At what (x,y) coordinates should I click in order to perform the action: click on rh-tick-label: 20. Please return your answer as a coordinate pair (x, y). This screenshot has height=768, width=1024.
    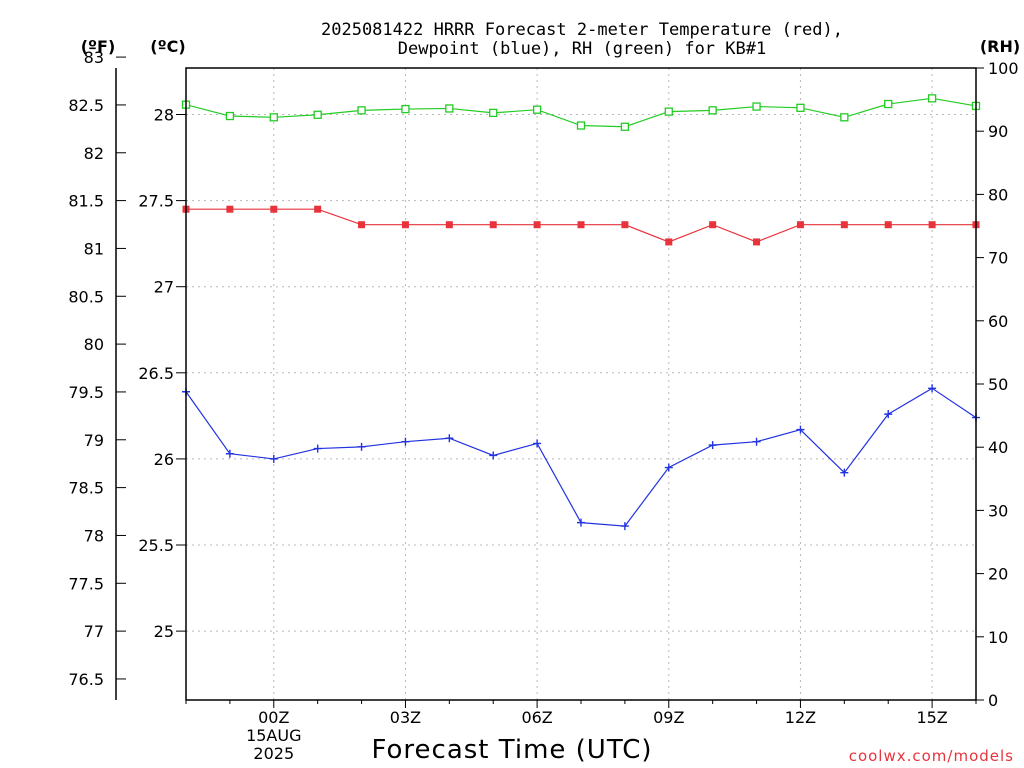
    Looking at the image, I should click on (998, 574).